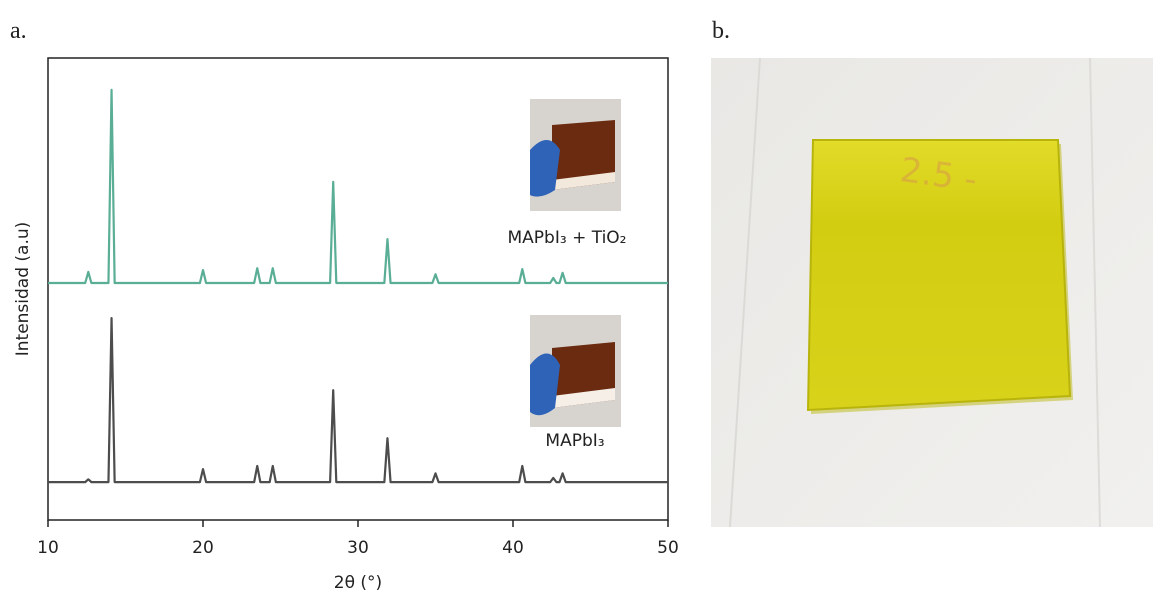 The image size is (1153, 594). I want to click on series-label: MAPbI₃, so click(574, 441).